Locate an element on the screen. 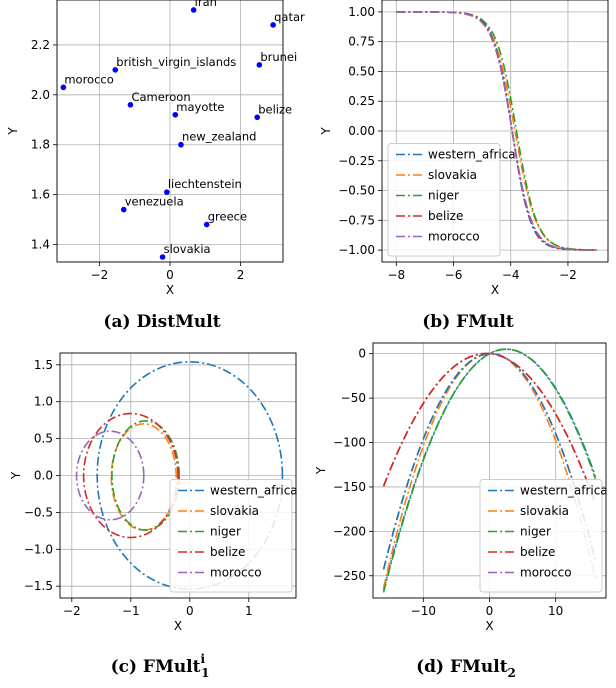 This screenshot has height=688, width=616. ytick-label-5: −1.0 is located at coordinates (38, 549).